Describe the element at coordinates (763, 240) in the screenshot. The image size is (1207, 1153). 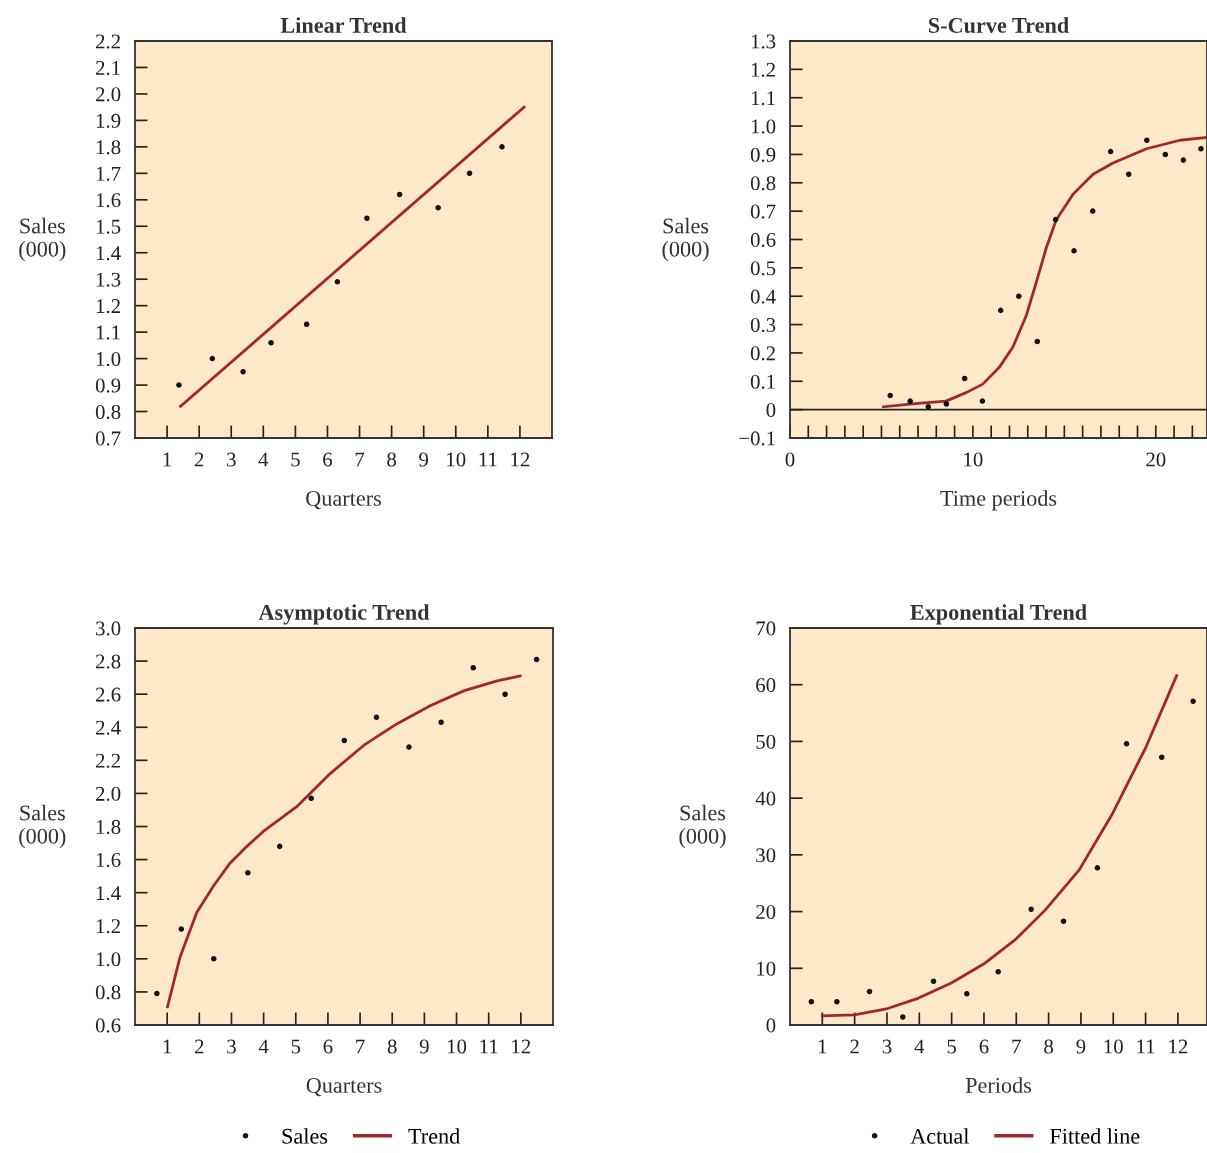
I see `y-tick-label: 0.6` at that location.